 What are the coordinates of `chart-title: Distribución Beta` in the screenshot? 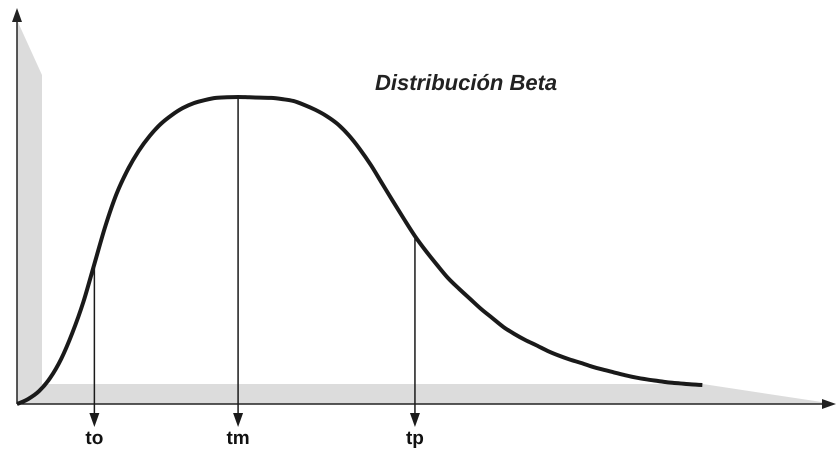 It's located at (466, 82).